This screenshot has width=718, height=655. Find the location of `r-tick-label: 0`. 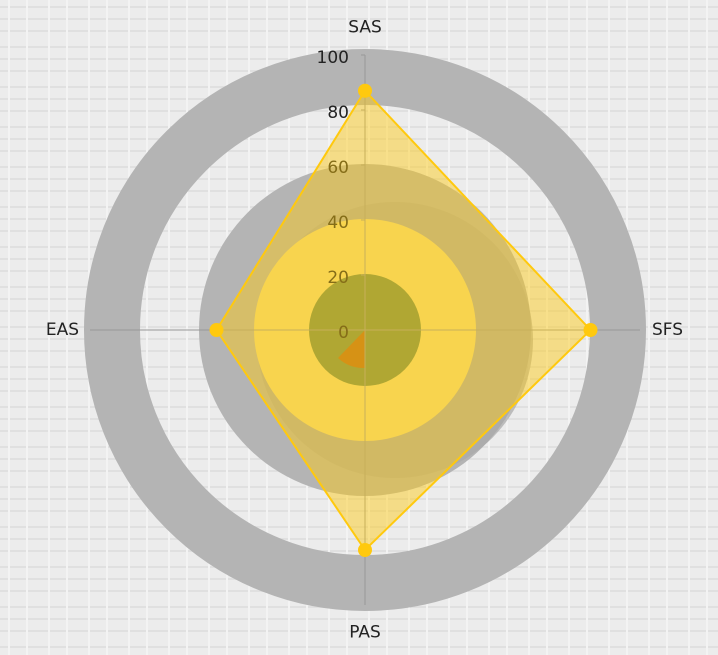

r-tick-label: 0 is located at coordinates (343, 333).